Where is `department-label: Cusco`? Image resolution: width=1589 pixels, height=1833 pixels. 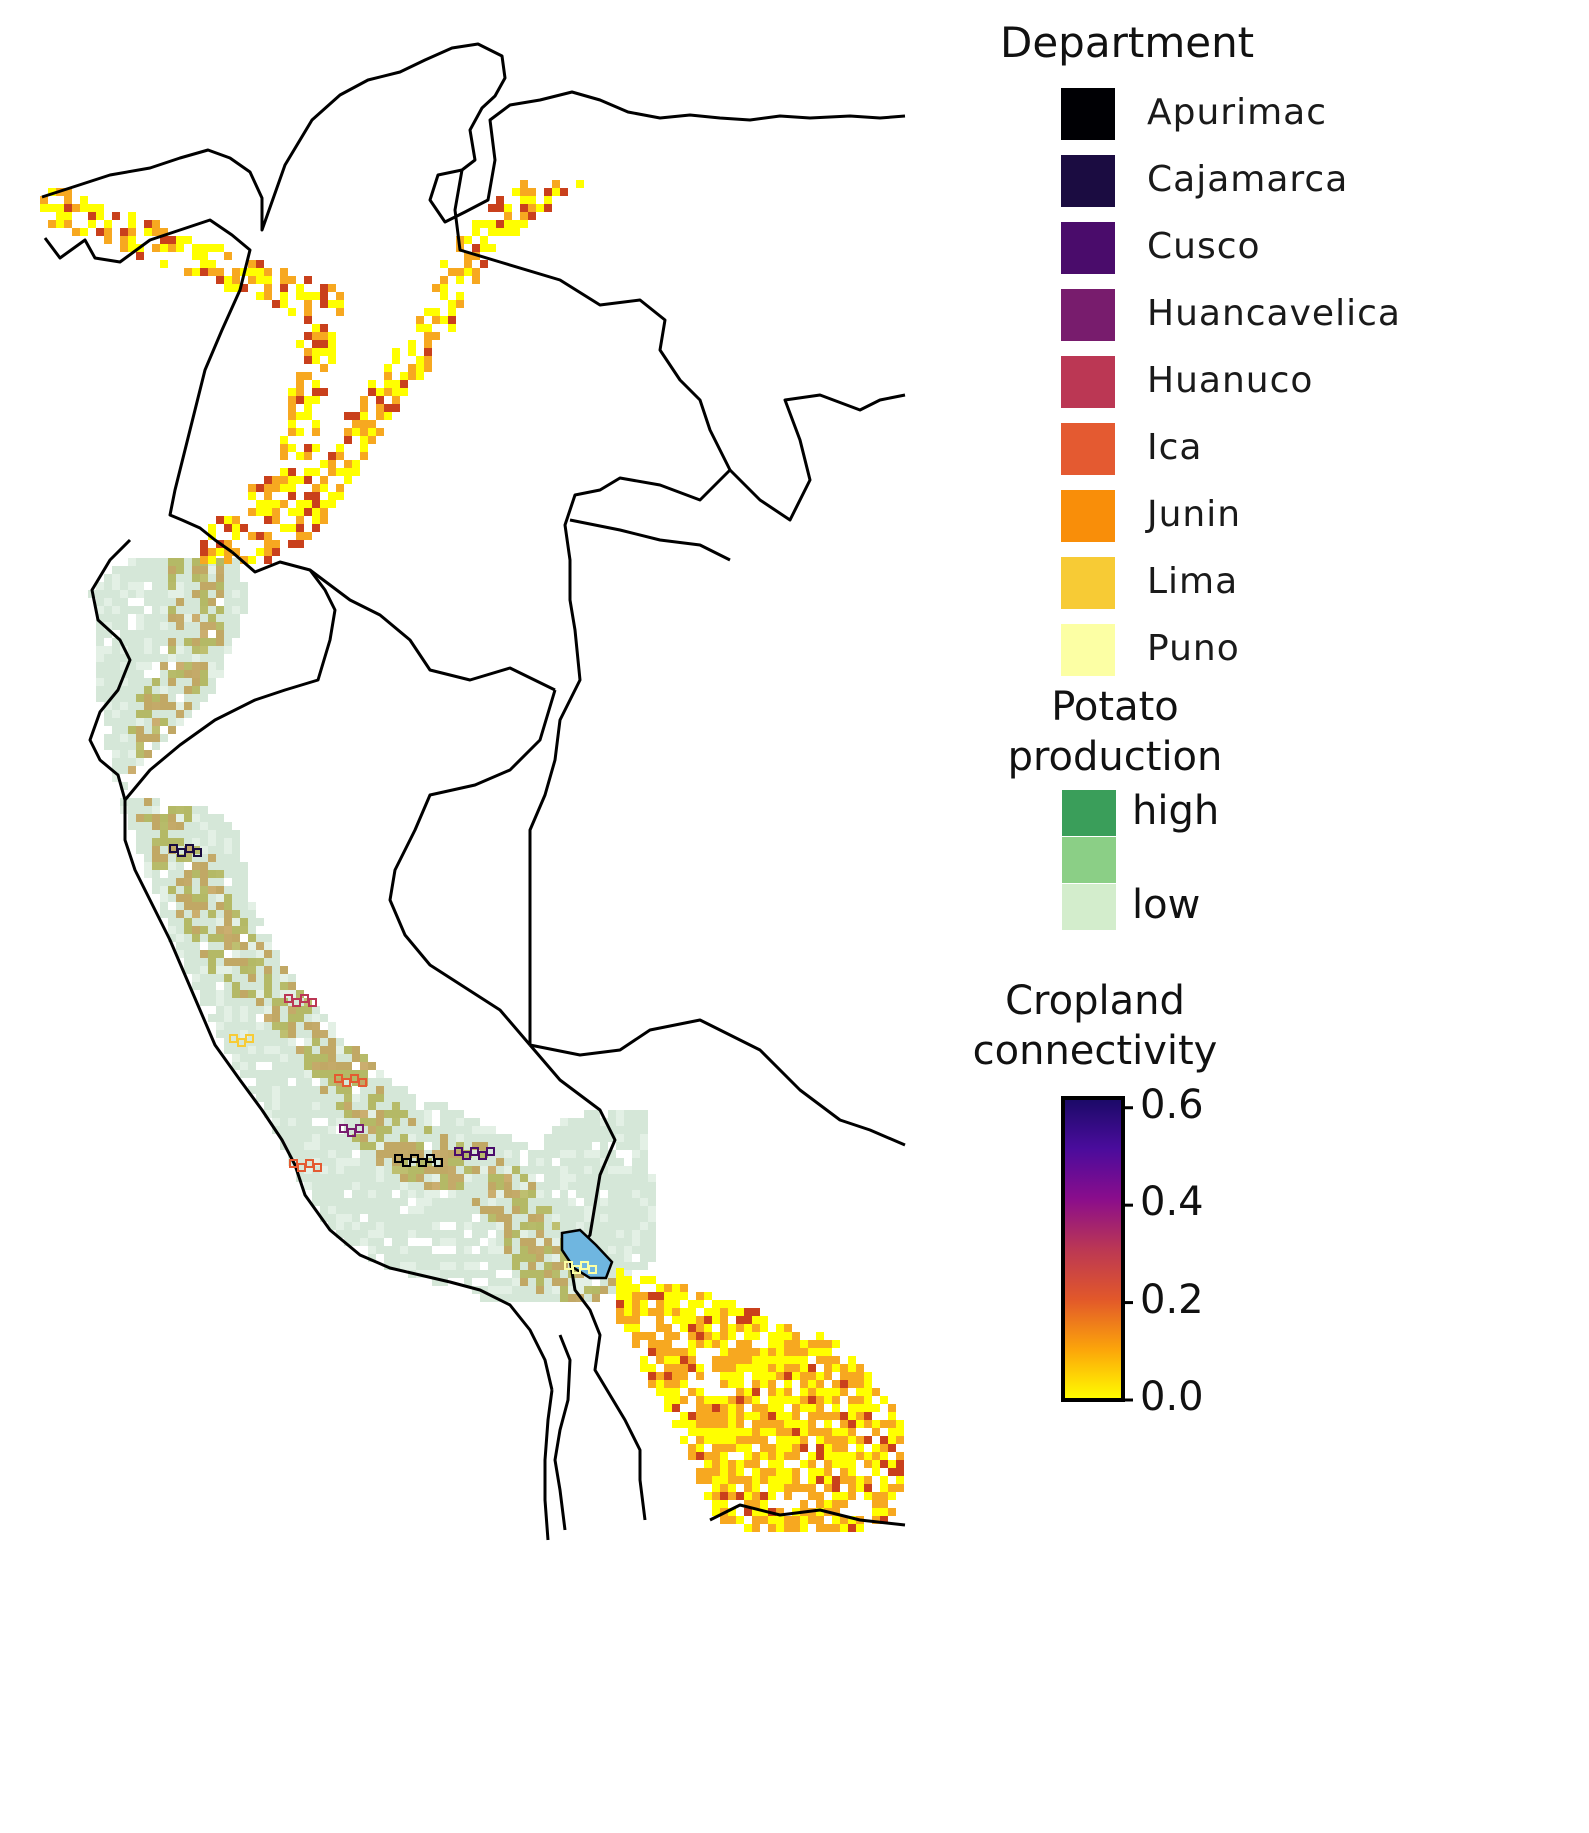
department-label: Cusco is located at coordinates (1204, 246).